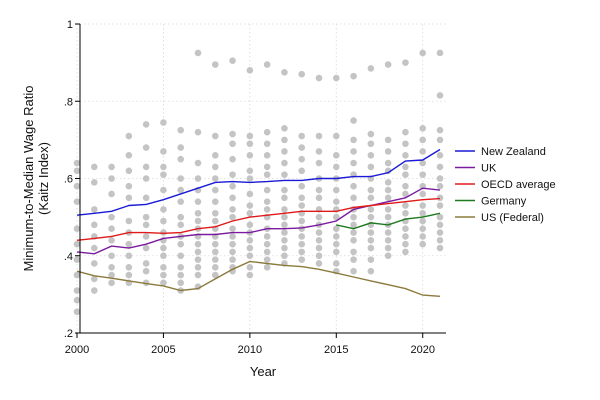 The height and width of the screenshot is (400, 600). I want to click on x-tick-label: 2010, so click(250, 350).